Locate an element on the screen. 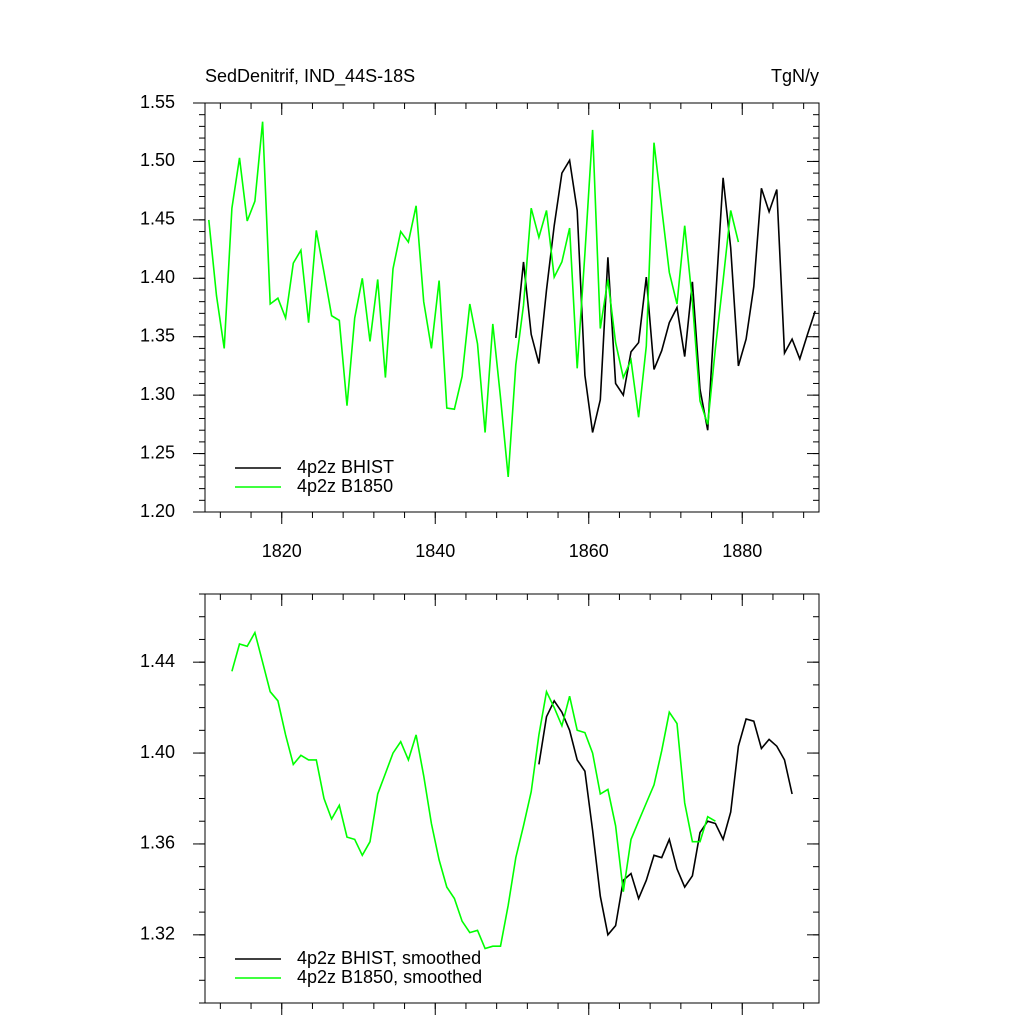  y-tick-label: 1.44 is located at coordinates (157, 661).